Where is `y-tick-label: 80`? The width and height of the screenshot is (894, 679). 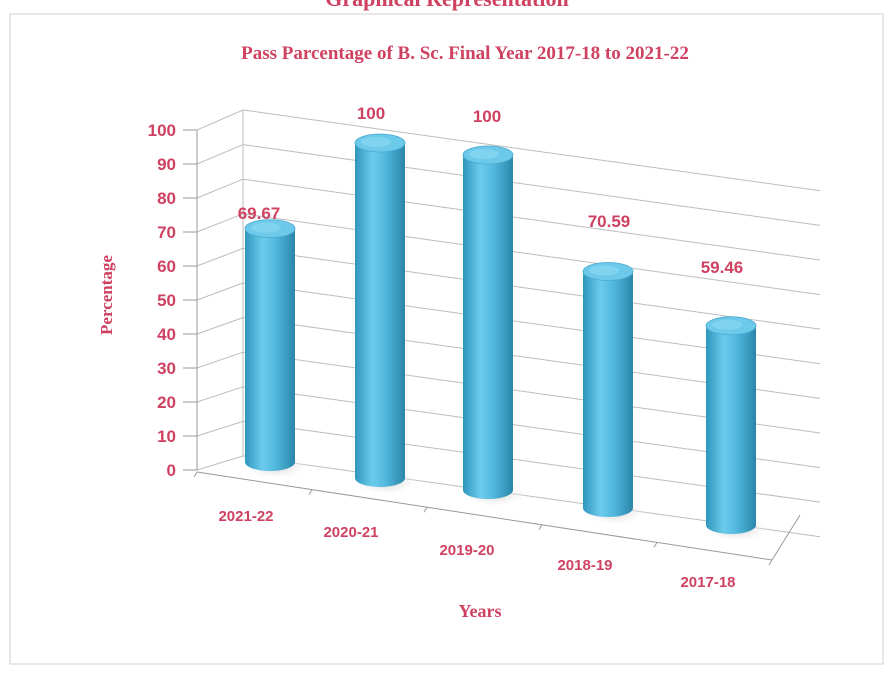 y-tick-label: 80 is located at coordinates (166, 198).